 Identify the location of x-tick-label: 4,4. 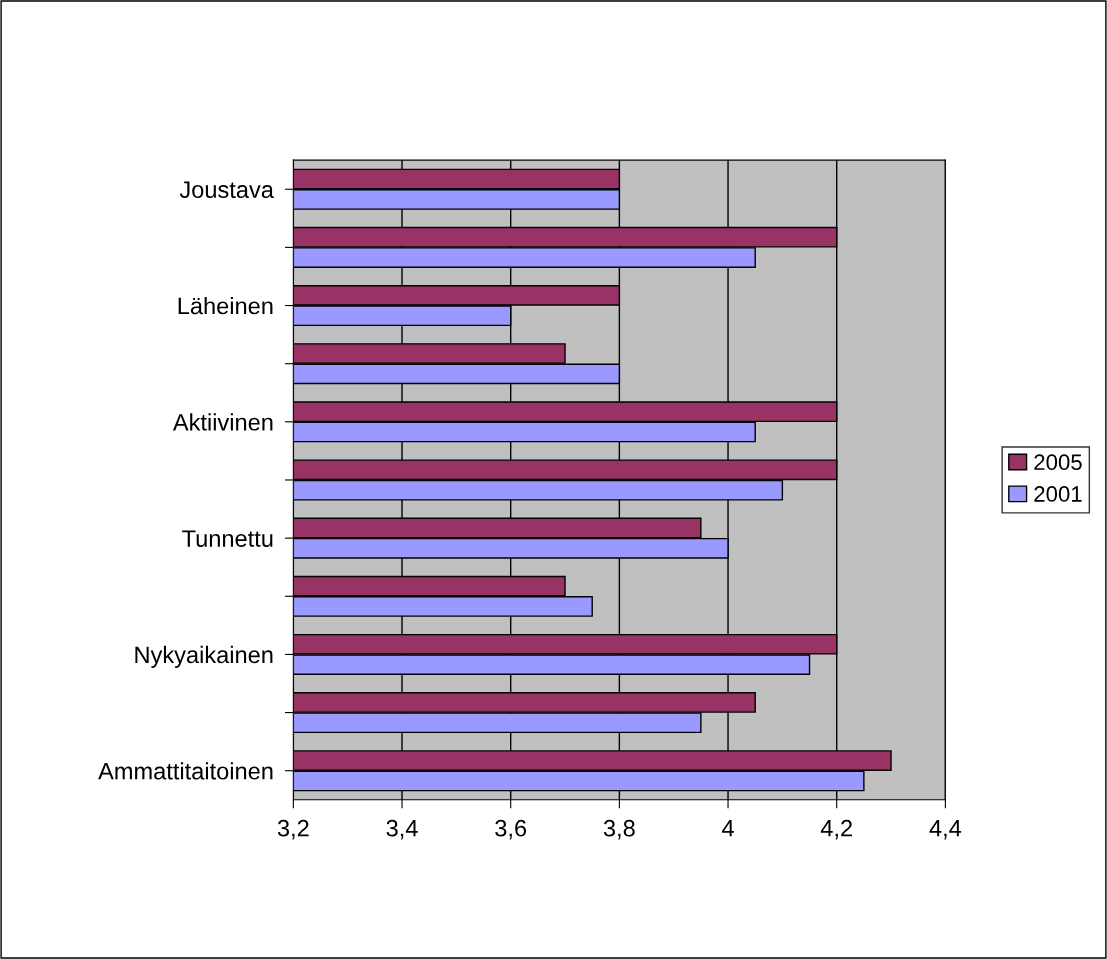
(945, 830).